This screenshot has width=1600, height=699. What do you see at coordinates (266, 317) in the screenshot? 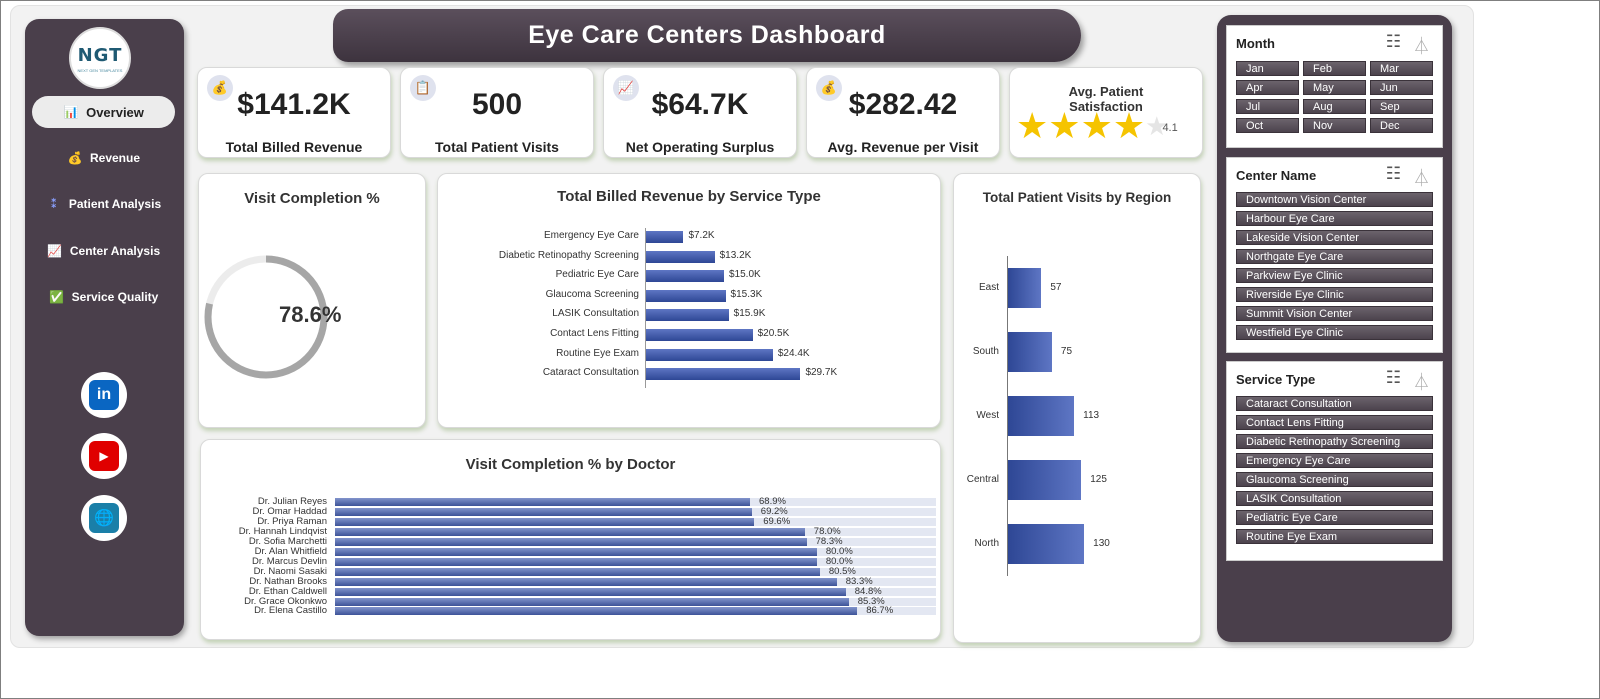
I see `completion-ring` at bounding box center [266, 317].